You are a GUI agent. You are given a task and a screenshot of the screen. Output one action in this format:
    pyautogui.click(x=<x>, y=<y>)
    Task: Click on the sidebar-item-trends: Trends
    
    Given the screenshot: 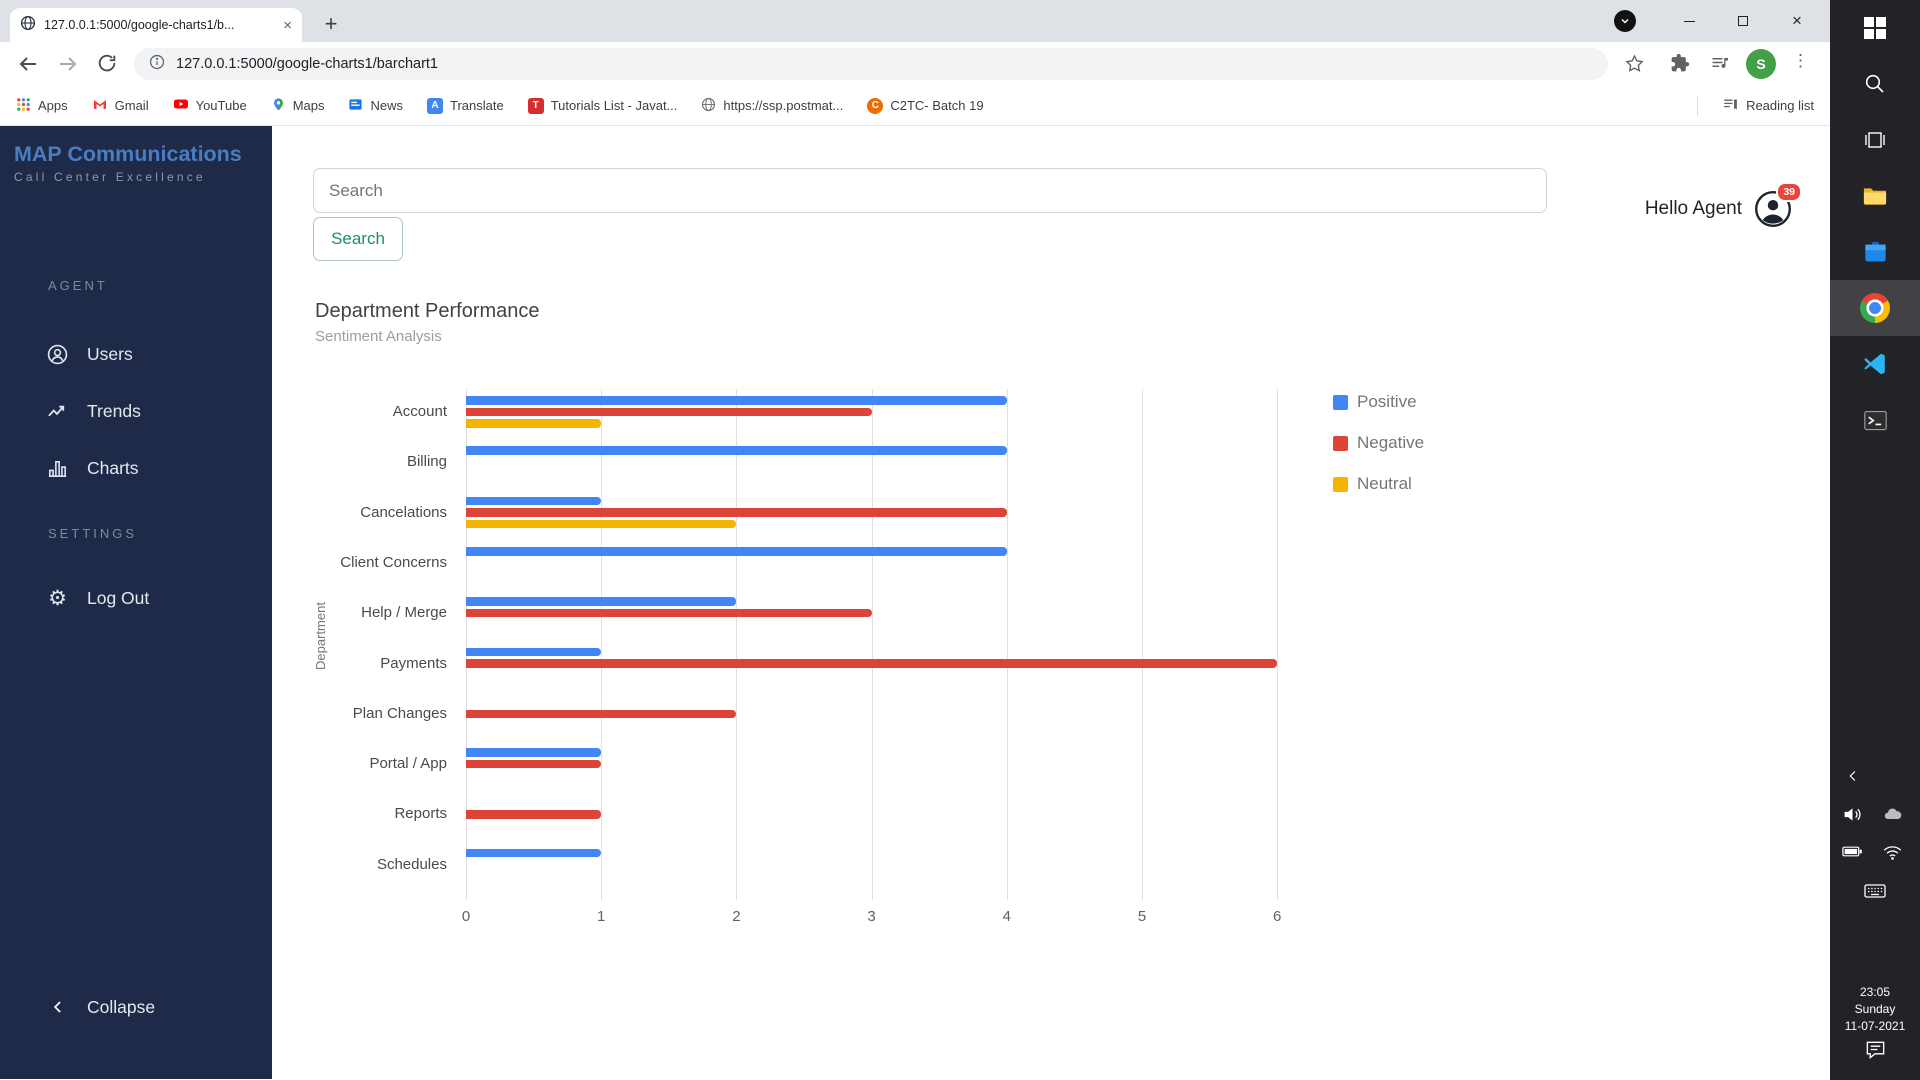 What is the action you would take?
    pyautogui.click(x=136, y=411)
    